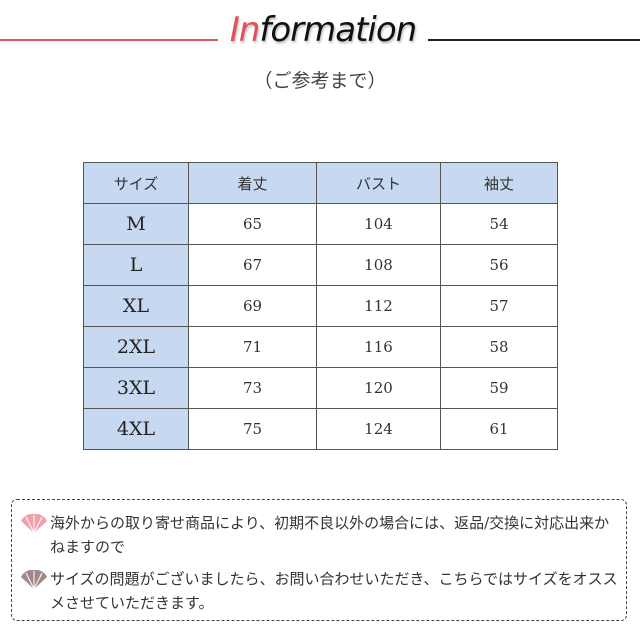 The width and height of the screenshot is (640, 640). I want to click on column-header: サイズ, so click(136, 183).